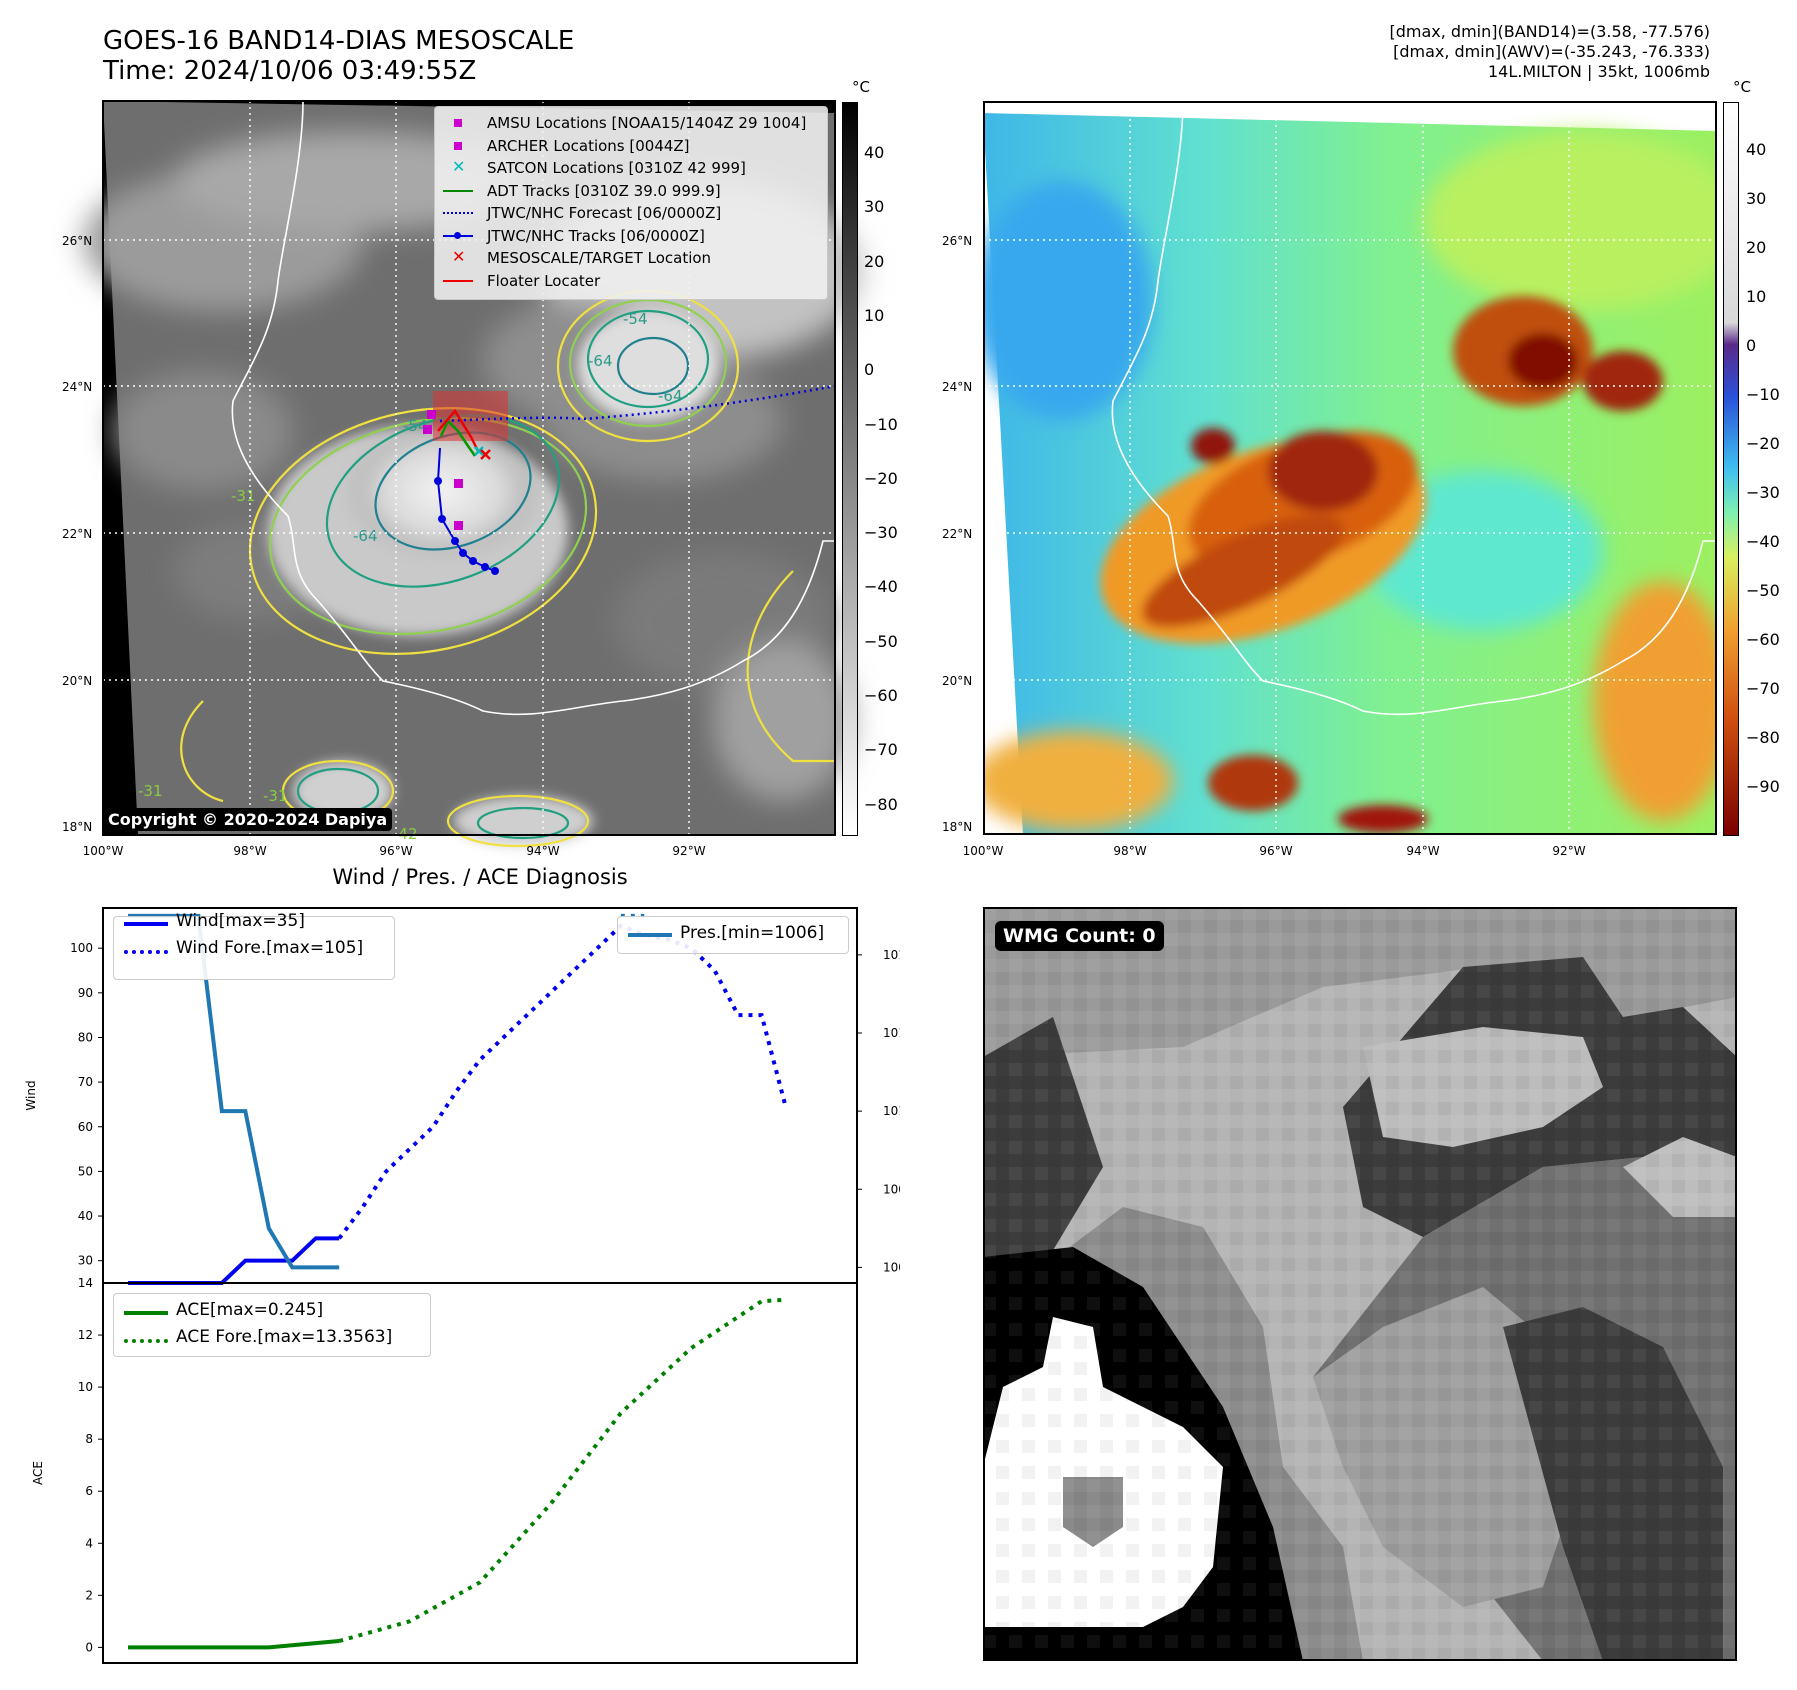 The height and width of the screenshot is (1690, 1797). I want to click on y-tick-label: 10, so click(85, 1387).